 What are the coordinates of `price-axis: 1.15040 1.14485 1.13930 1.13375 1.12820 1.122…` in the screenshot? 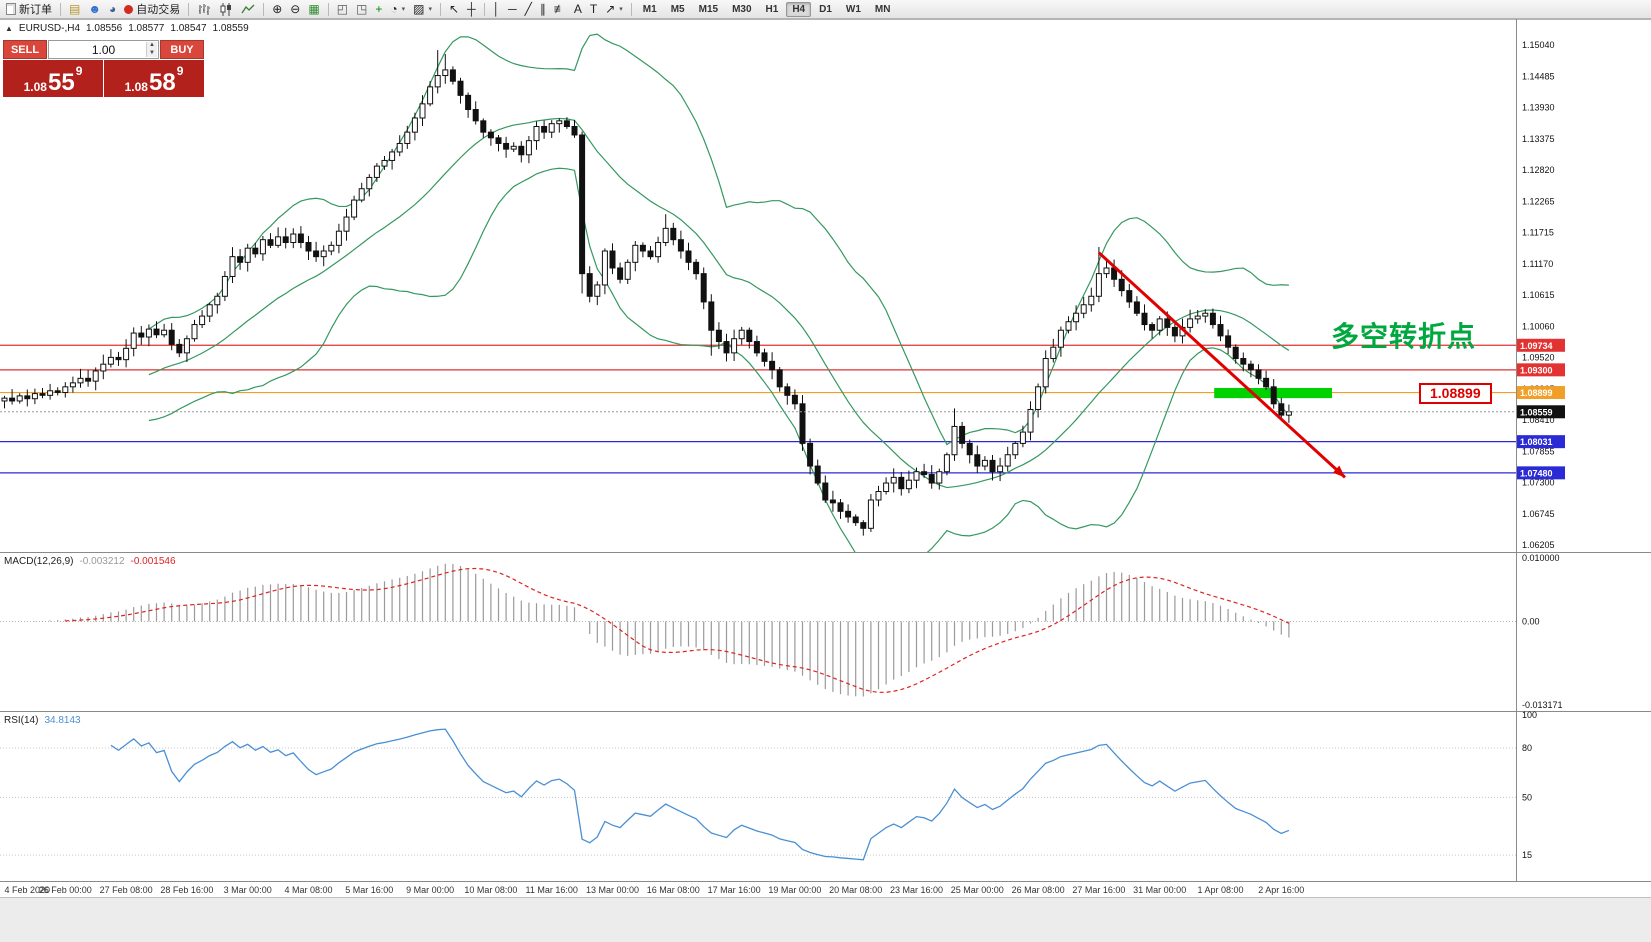 It's located at (1538, 295).